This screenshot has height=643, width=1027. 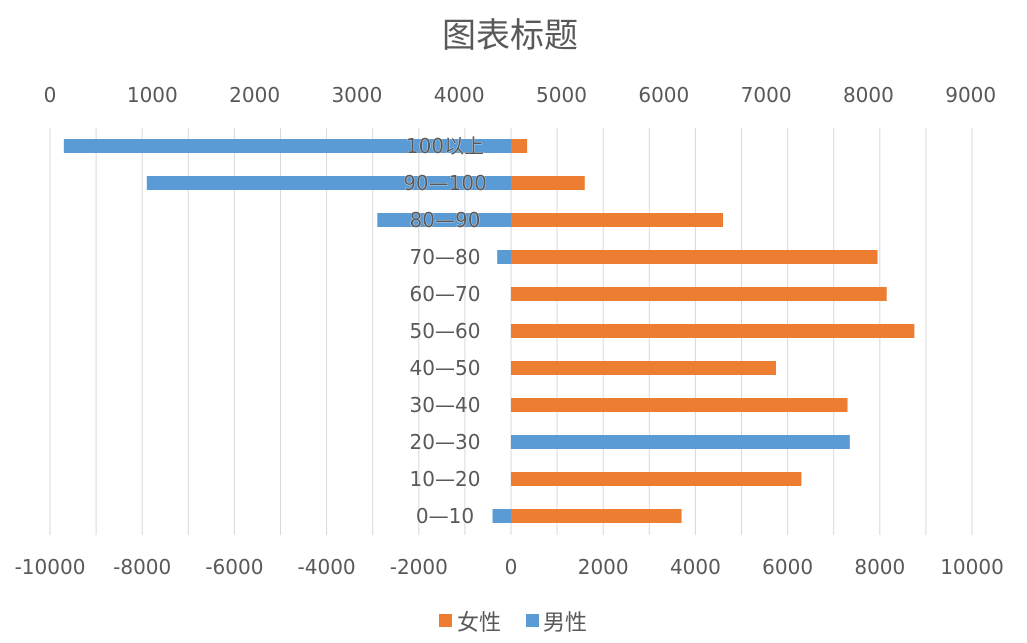 I want to click on category-label: 50—60, so click(x=445, y=331).